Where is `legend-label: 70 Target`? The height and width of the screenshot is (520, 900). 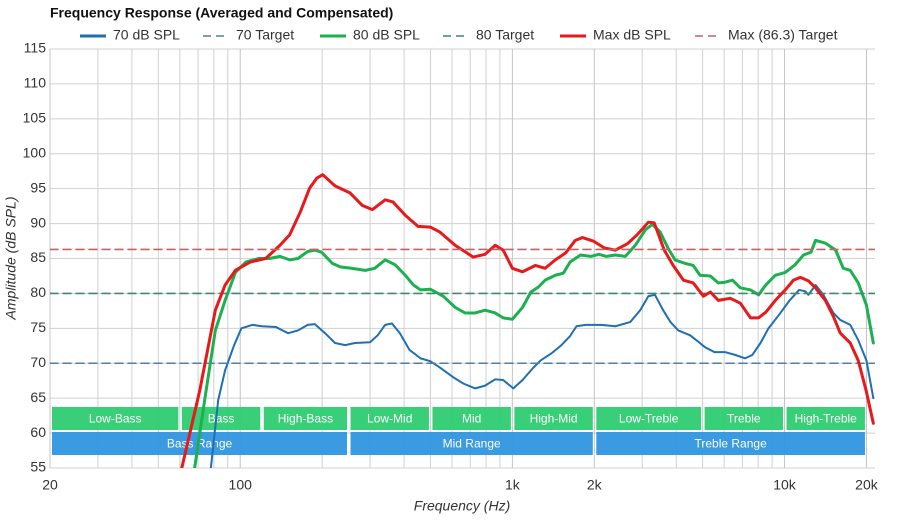
legend-label: 70 Target is located at coordinates (265, 35).